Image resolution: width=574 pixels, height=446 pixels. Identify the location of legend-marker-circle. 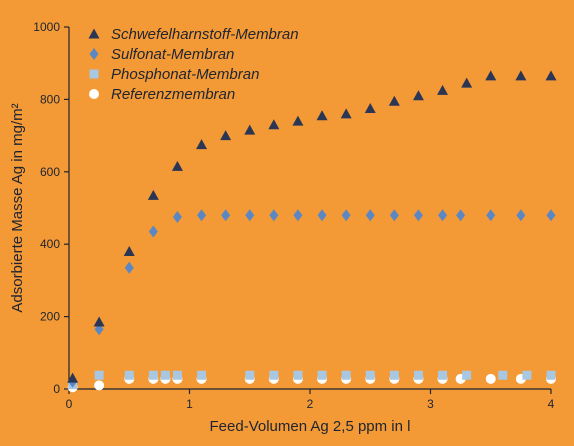
(94, 94).